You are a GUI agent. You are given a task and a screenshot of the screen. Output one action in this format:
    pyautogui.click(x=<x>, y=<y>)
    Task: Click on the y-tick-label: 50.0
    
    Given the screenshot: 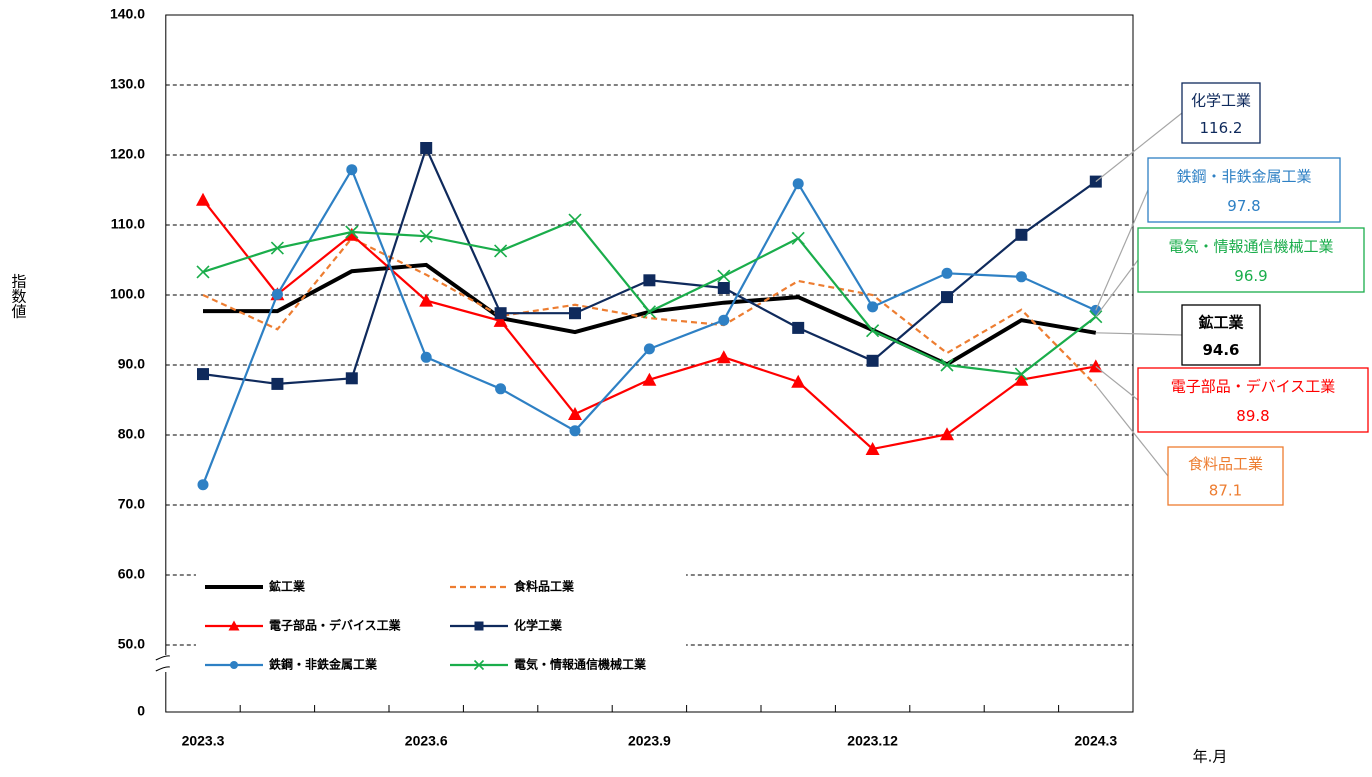 What is the action you would take?
    pyautogui.click(x=131, y=644)
    